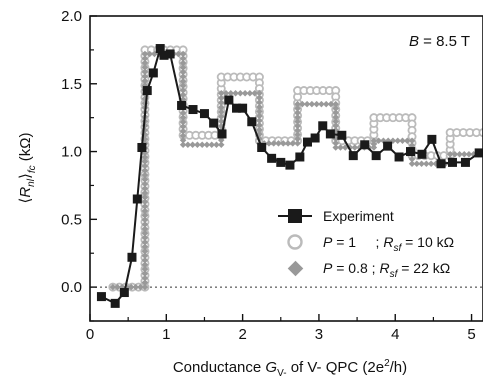  I want to click on x-axis-title: Conductance GV- of V- QPC (2e2/h), so click(290, 368).